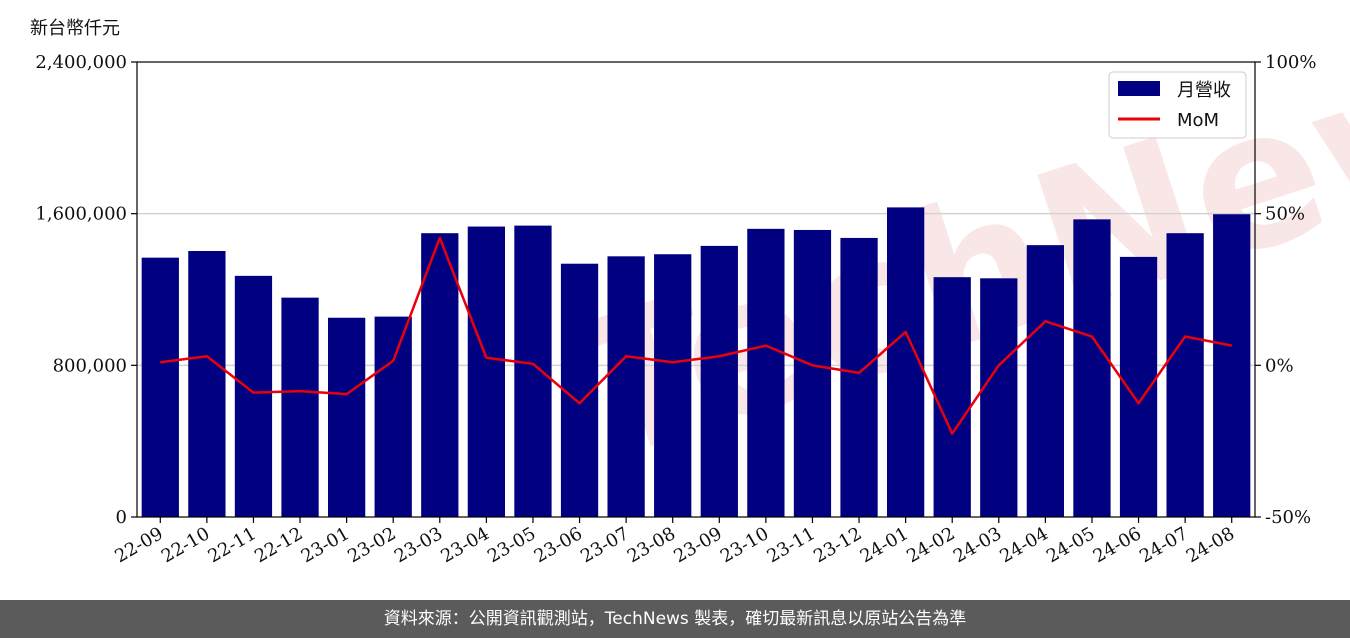 The image size is (1350, 638). What do you see at coordinates (75, 28) in the screenshot?
I see `y-axis-unit-label: 新台幣仟元` at bounding box center [75, 28].